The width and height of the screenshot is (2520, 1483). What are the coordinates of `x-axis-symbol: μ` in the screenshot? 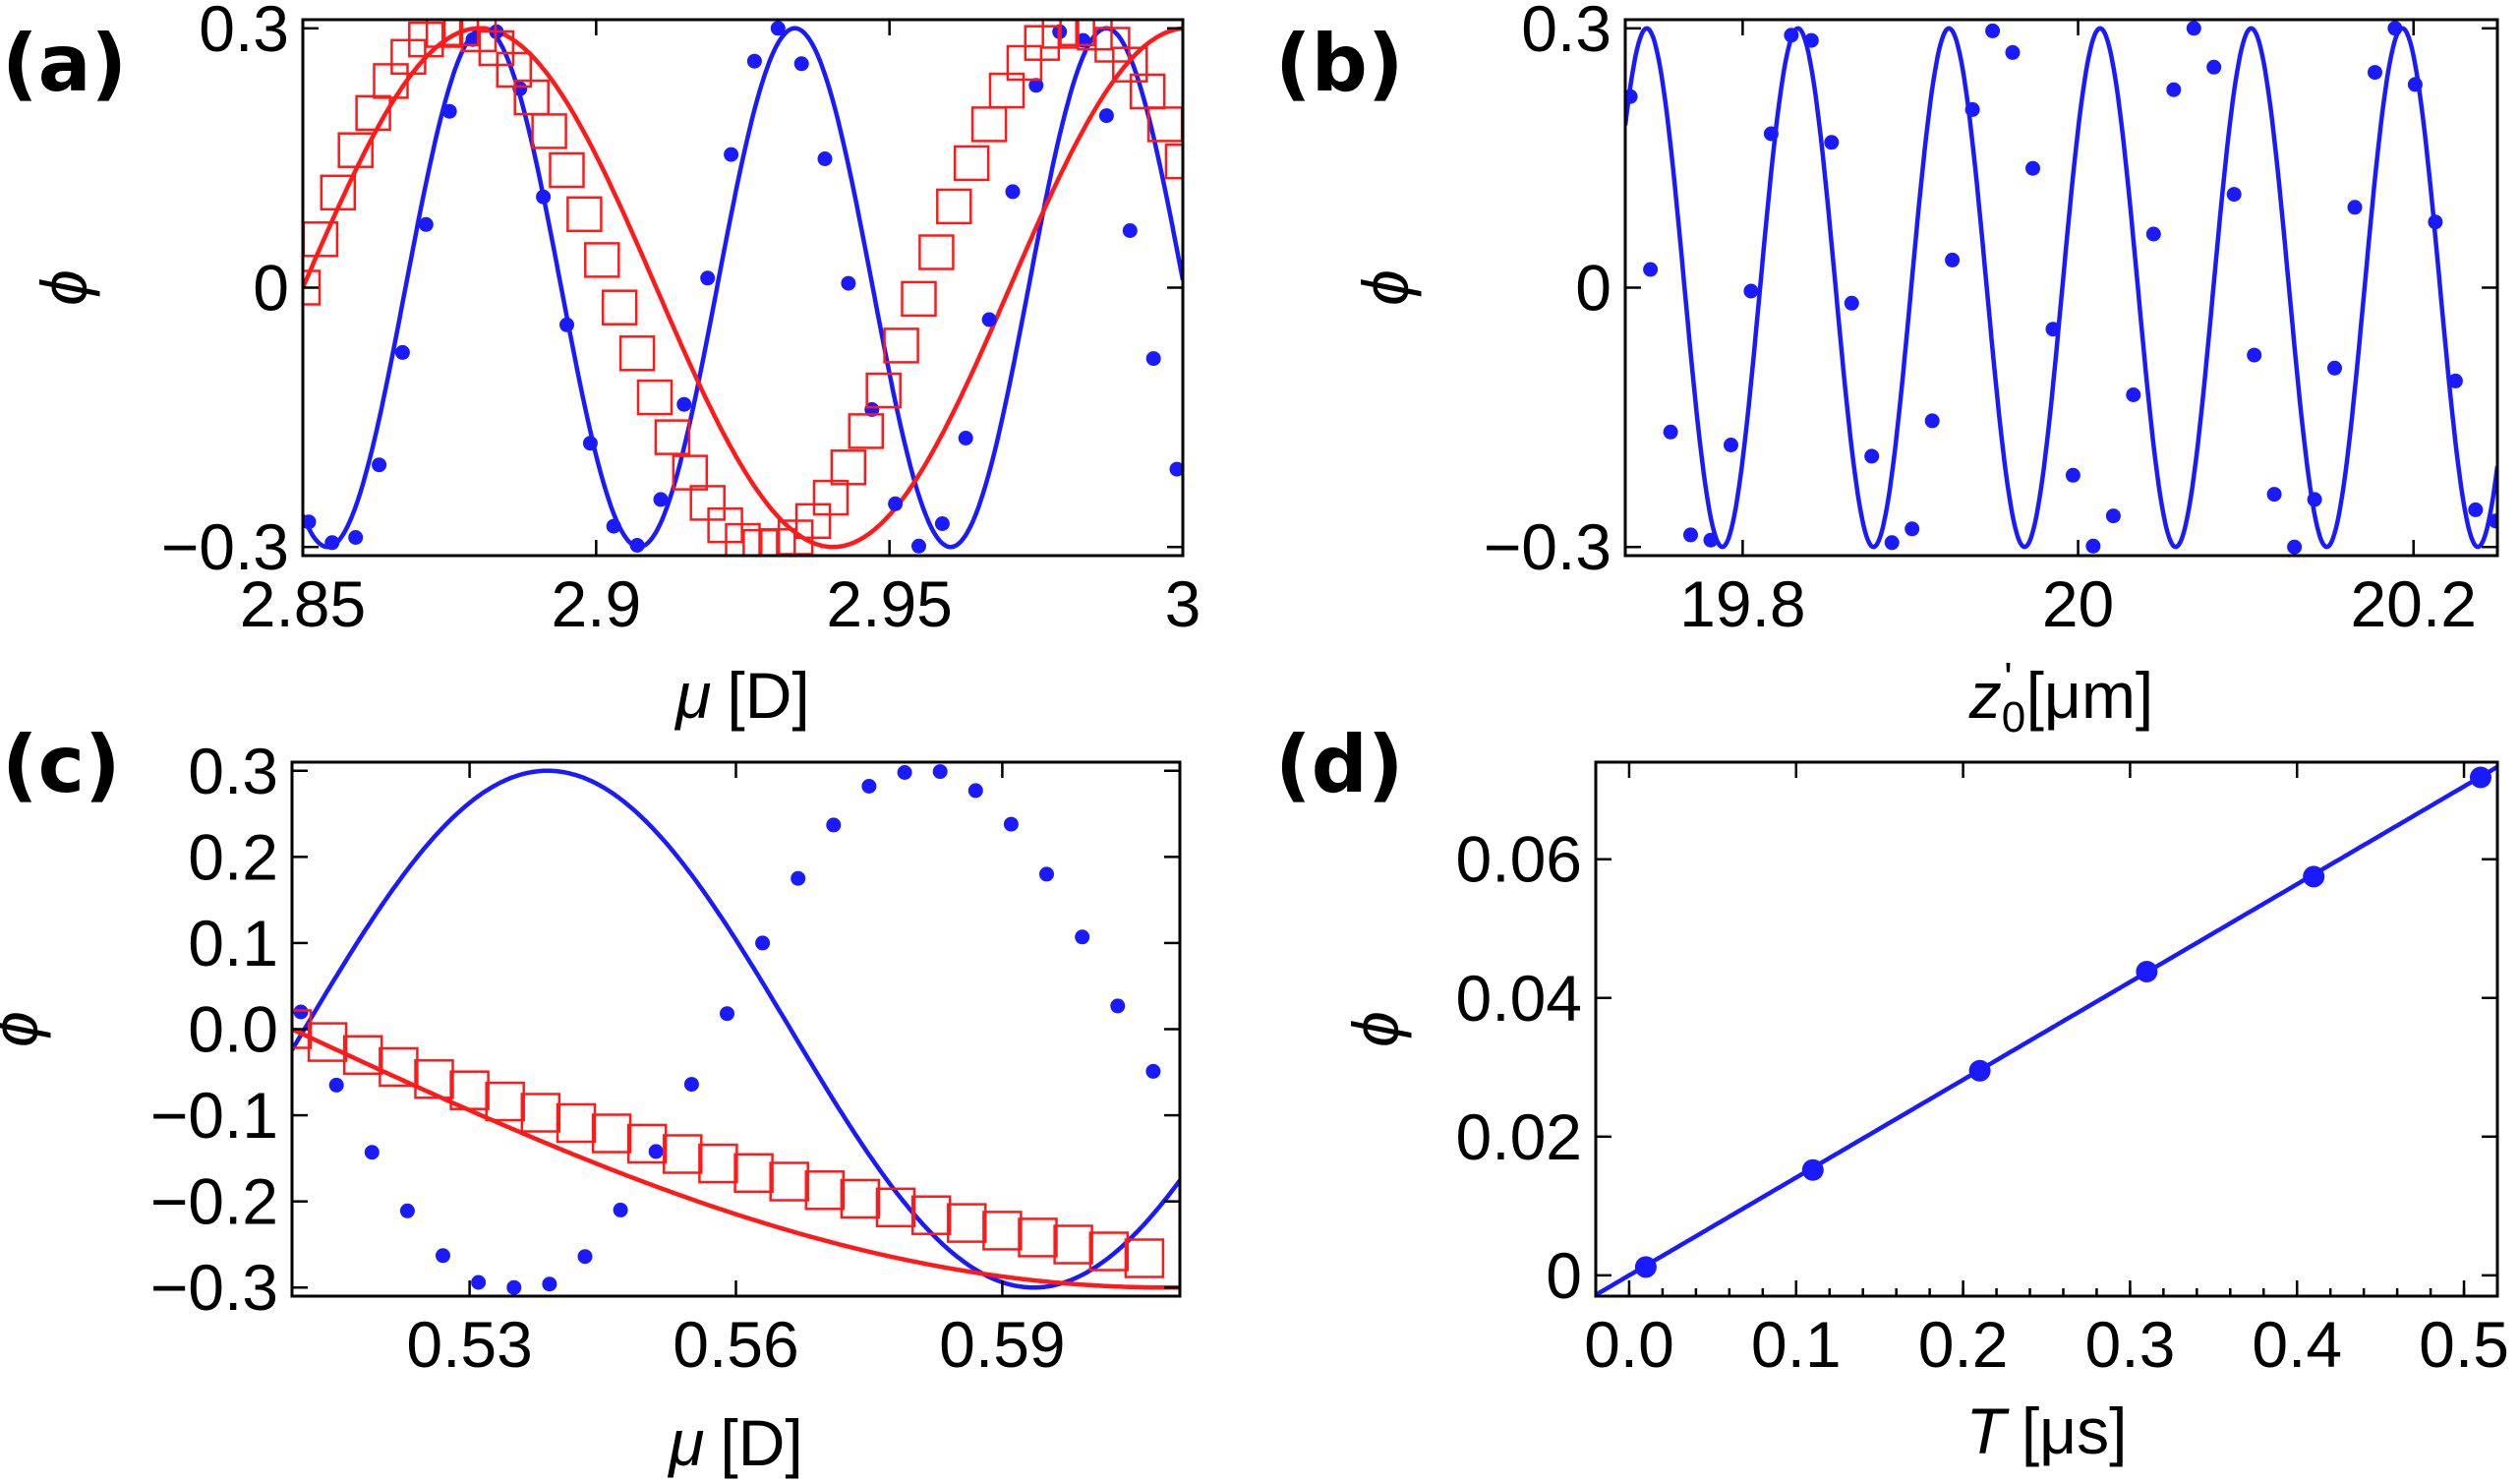 It's located at (692, 695).